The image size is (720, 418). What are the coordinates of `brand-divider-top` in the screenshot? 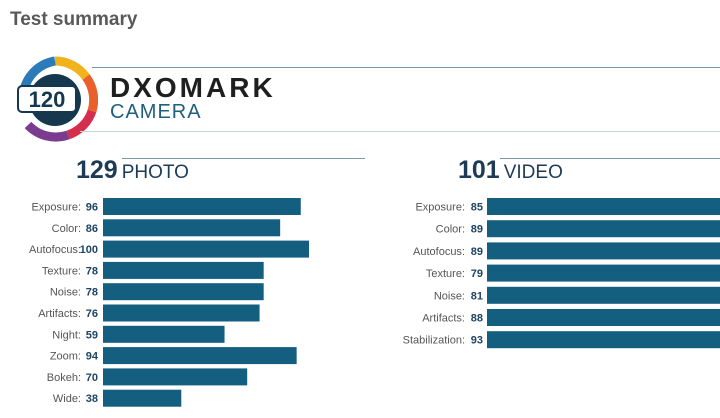 It's located at (406, 67).